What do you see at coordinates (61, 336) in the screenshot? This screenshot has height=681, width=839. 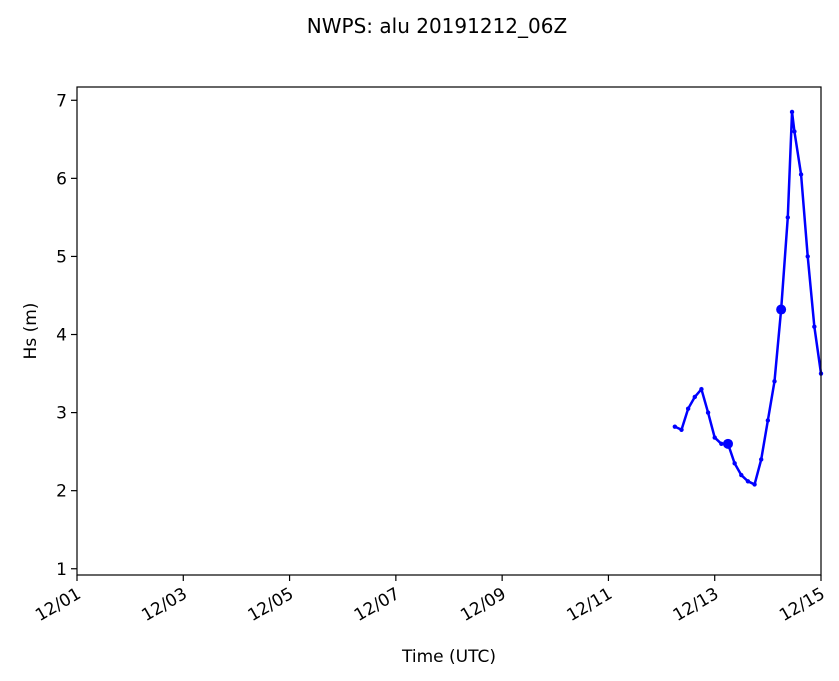 I see `y-tick-label: 4` at bounding box center [61, 336].